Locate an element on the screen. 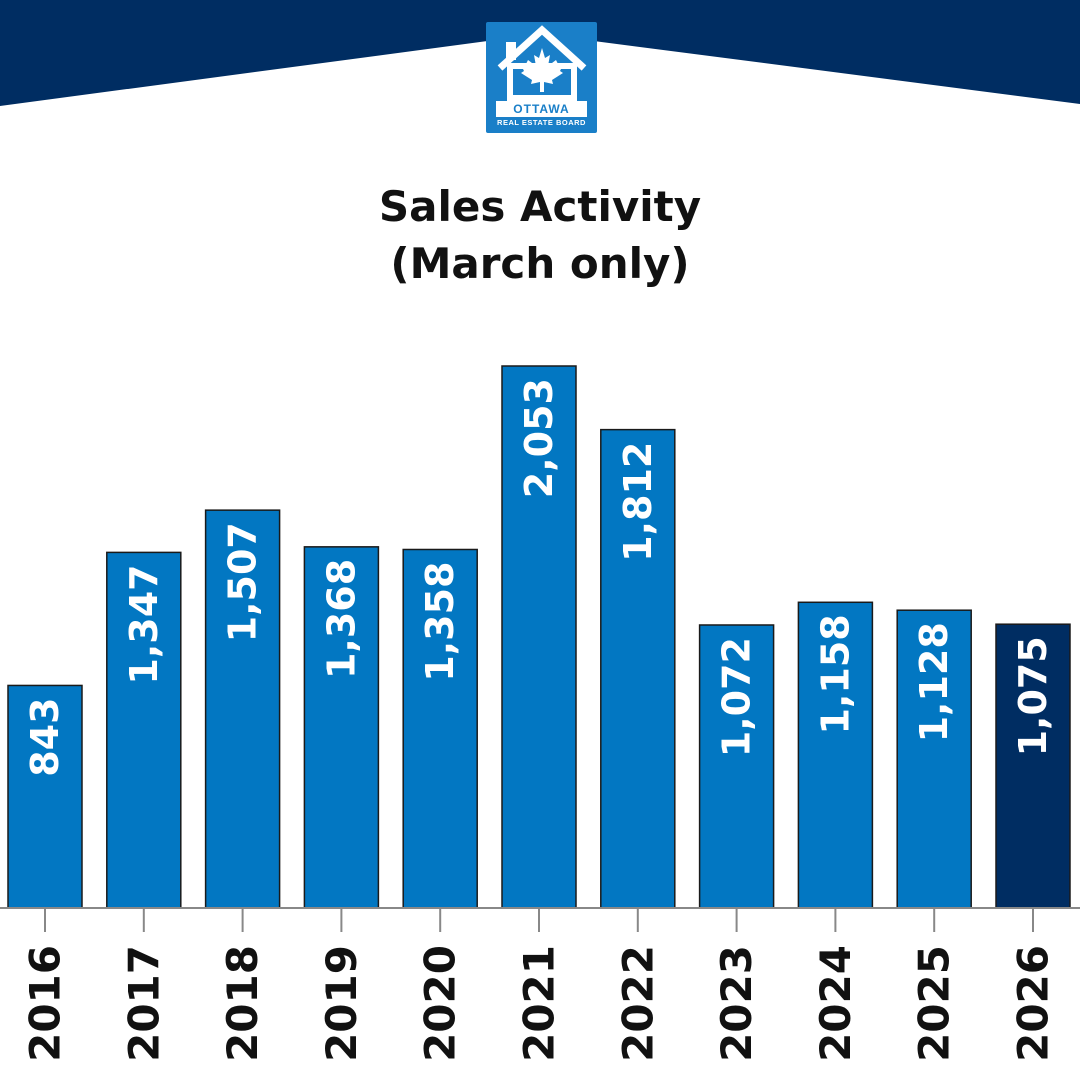 This screenshot has height=1080, width=1080. data-label-2024: 1,158 is located at coordinates (835, 674).